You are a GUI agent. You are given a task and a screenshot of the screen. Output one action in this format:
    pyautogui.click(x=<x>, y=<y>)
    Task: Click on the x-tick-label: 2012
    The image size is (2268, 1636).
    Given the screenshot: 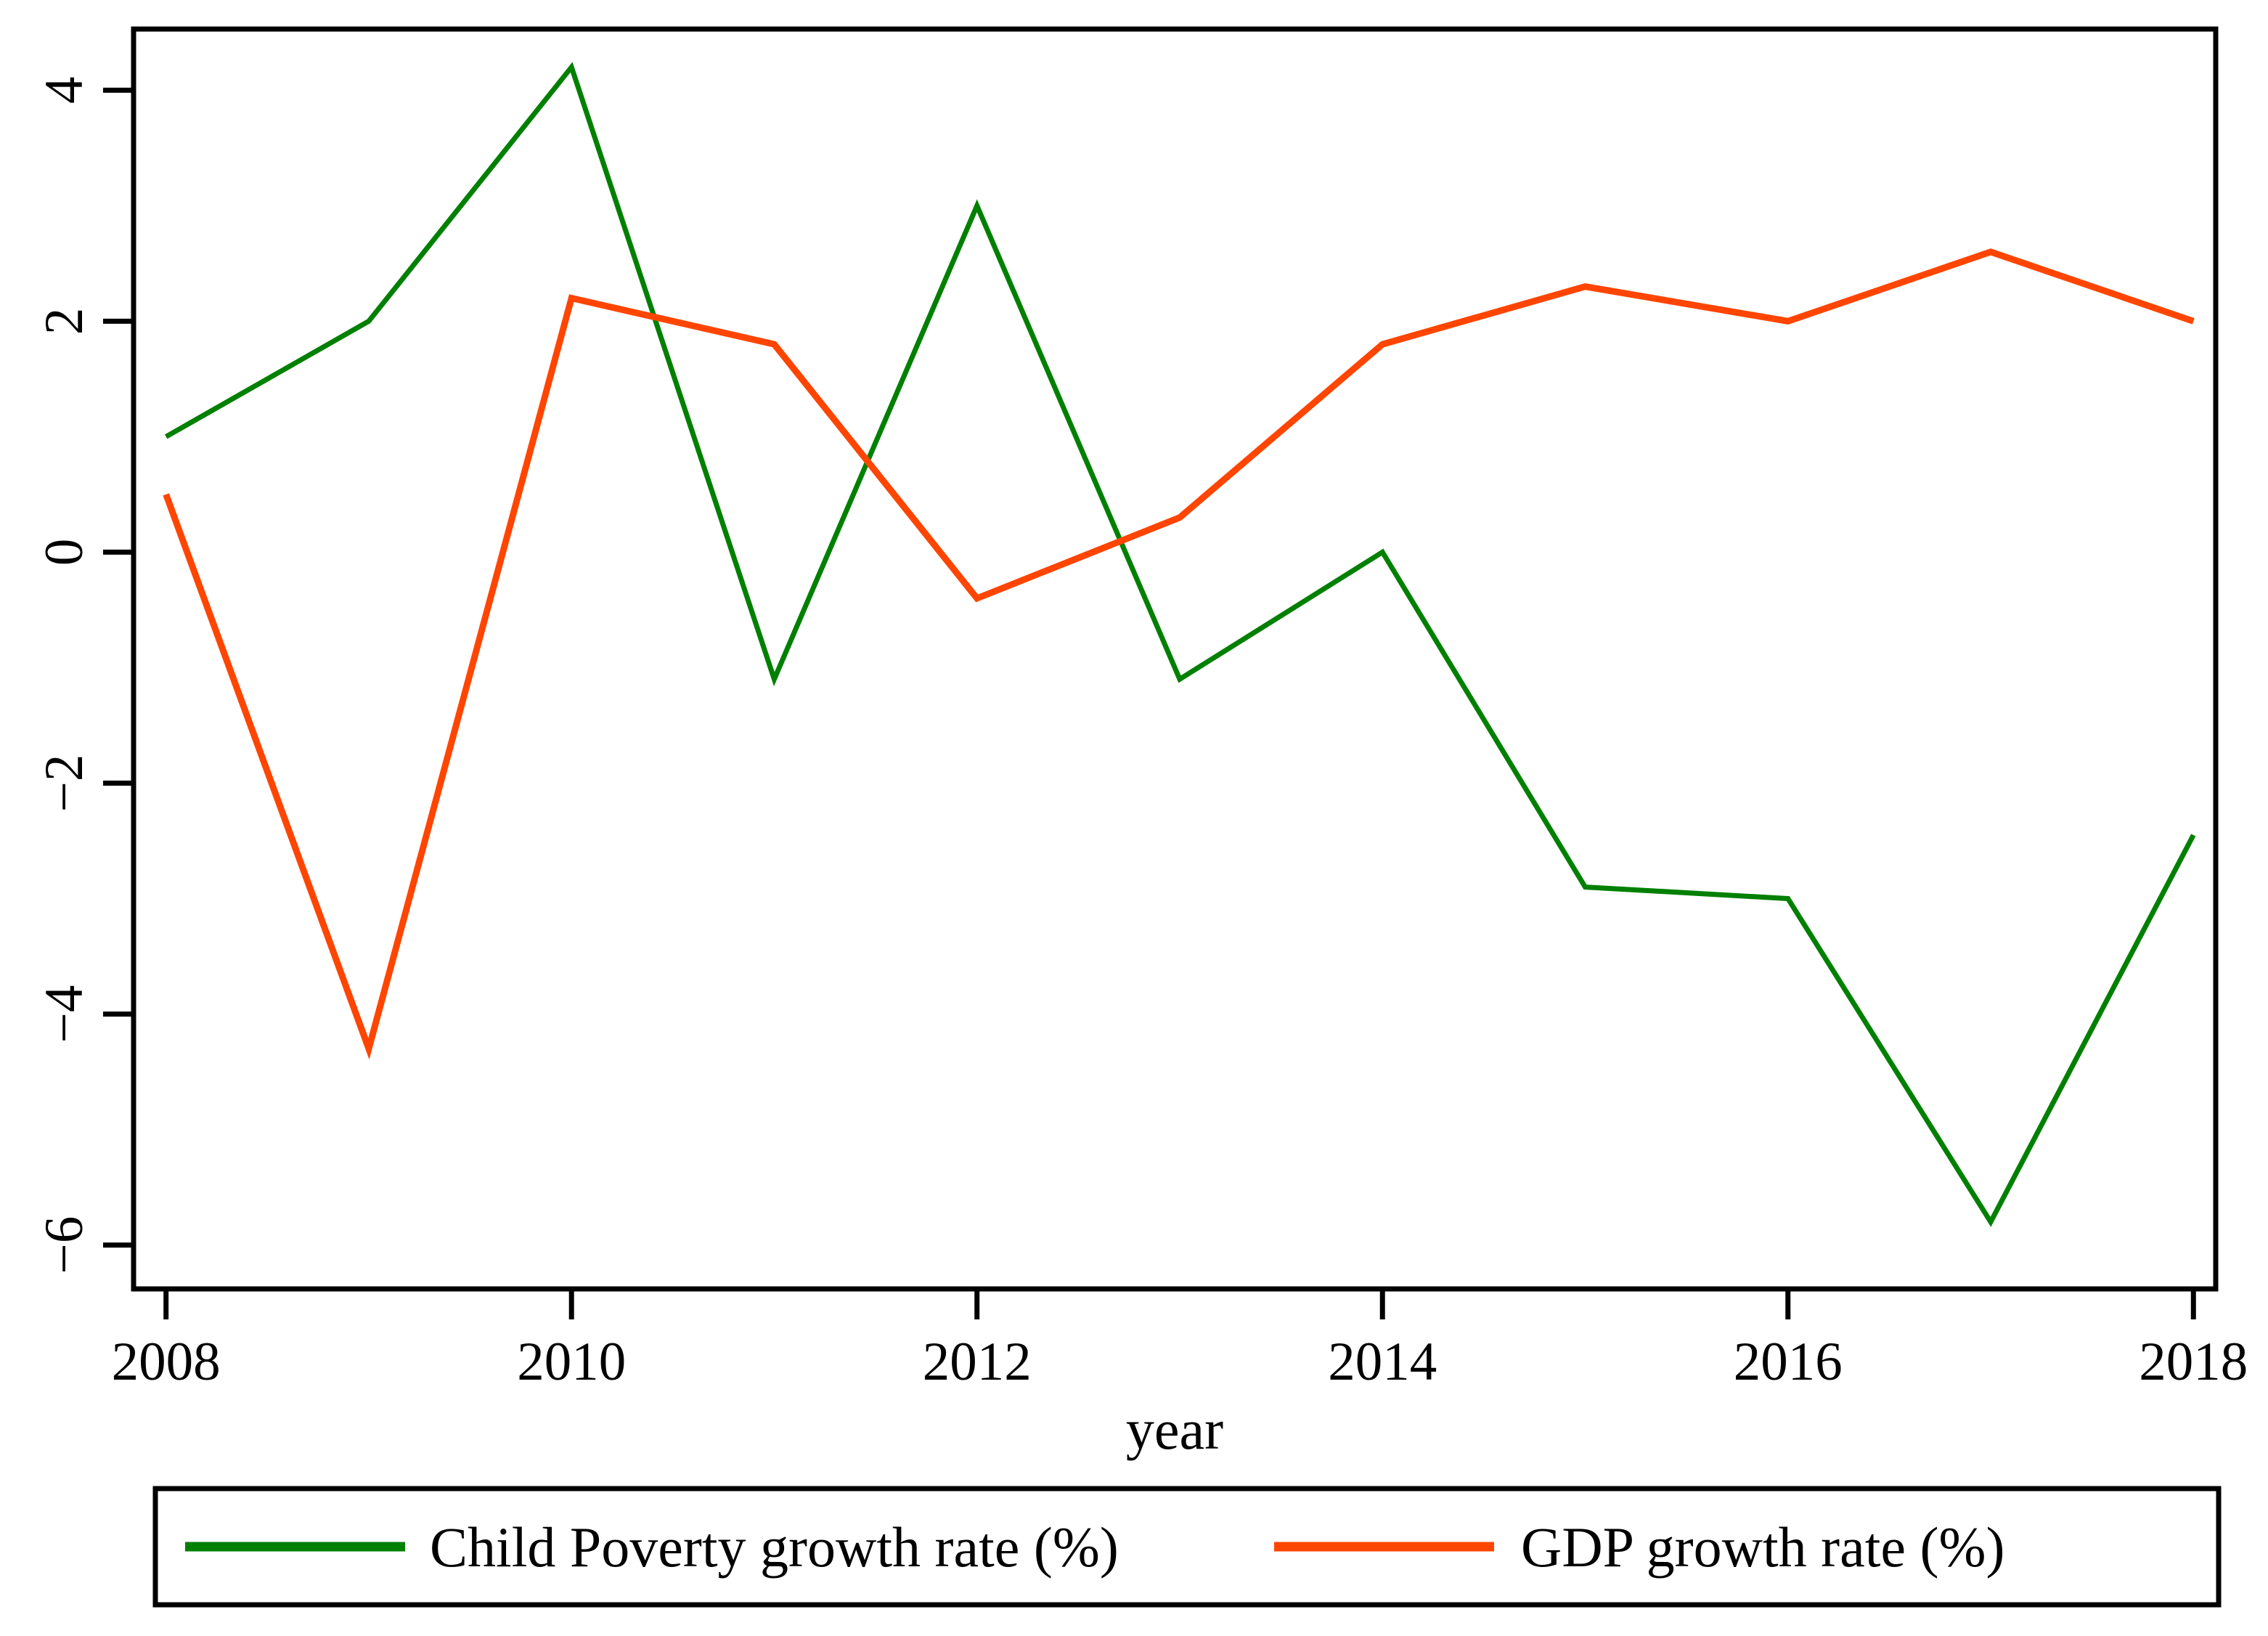 What is the action you would take?
    pyautogui.click(x=978, y=1362)
    